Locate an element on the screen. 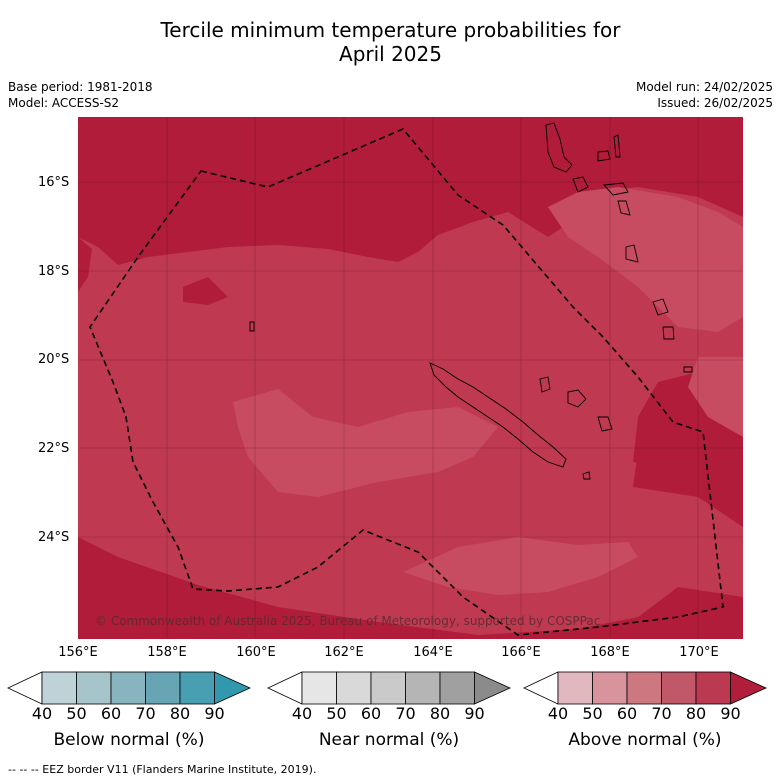 The width and height of the screenshot is (781, 781). new-caledonia-island is located at coordinates (498, 415).